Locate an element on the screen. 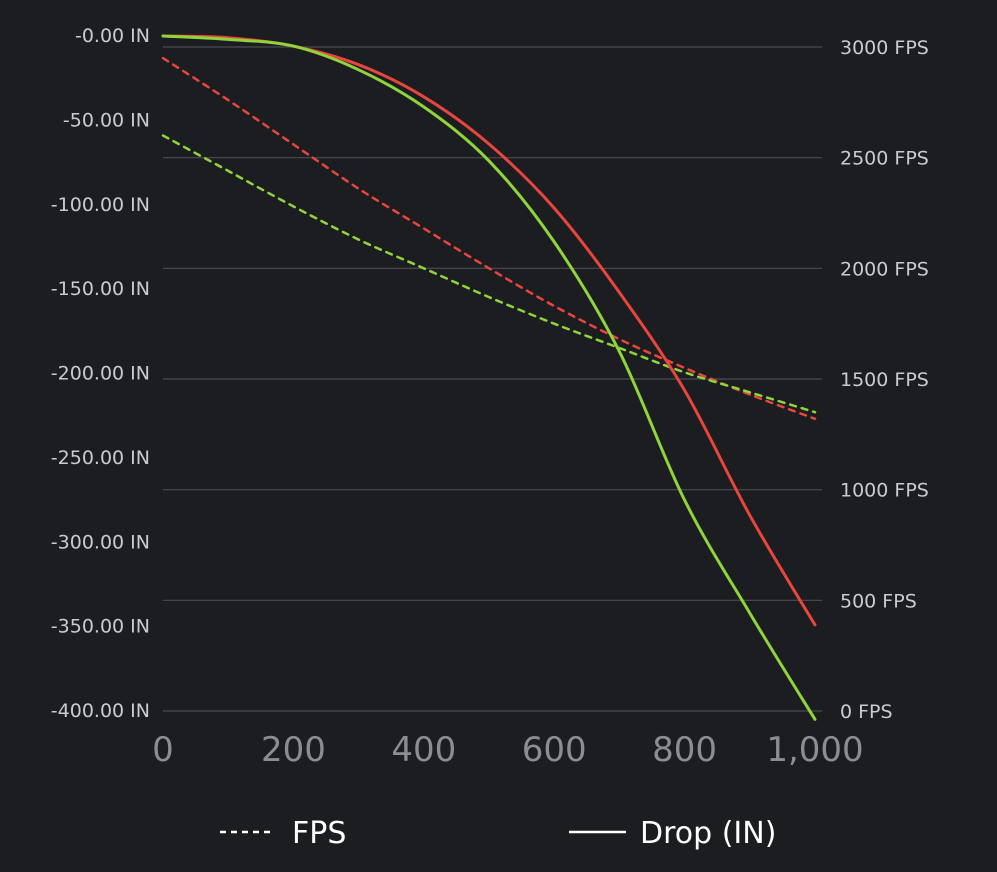 This screenshot has width=997, height=872. right-tick-label: 2000 FPS is located at coordinates (884, 269).